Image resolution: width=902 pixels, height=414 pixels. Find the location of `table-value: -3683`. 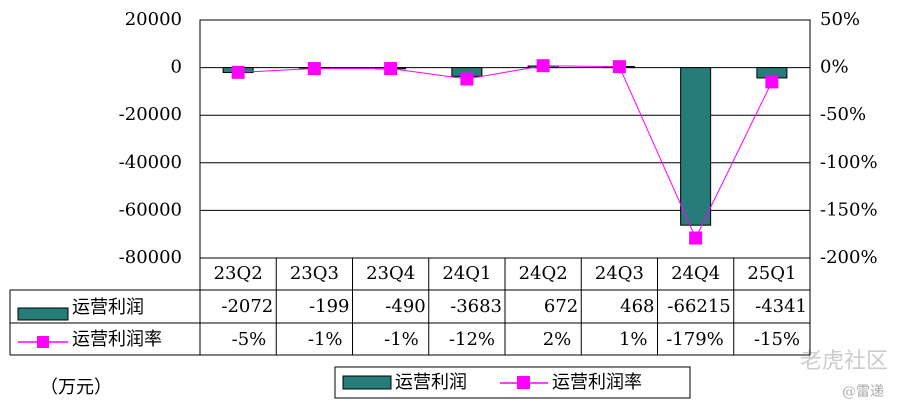

table-value: -3683 is located at coordinates (476, 306).